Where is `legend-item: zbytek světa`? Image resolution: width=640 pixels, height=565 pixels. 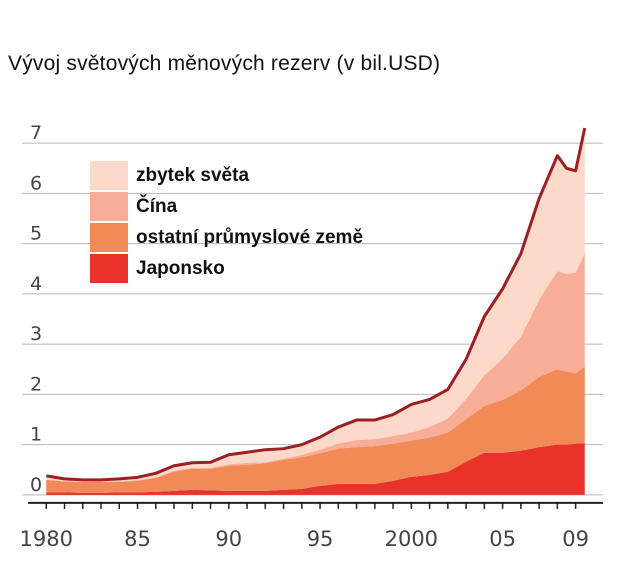
legend-item: zbytek světa is located at coordinates (226, 175).